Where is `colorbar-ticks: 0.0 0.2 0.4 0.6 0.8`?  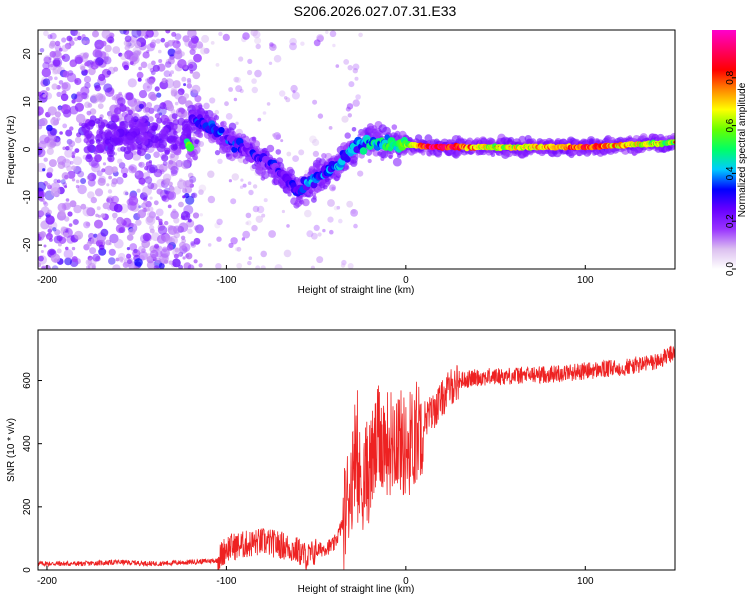 colorbar-ticks: 0.0 0.2 0.4 0.6 0.8 is located at coordinates (730, 173).